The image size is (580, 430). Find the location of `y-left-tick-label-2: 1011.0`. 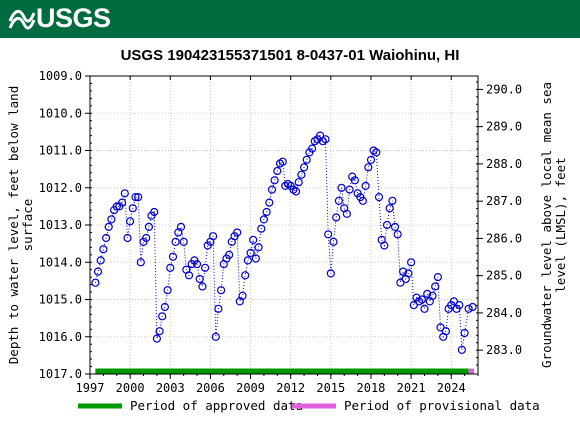

y-left-tick-label-2: 1011.0 is located at coordinates (60, 151).